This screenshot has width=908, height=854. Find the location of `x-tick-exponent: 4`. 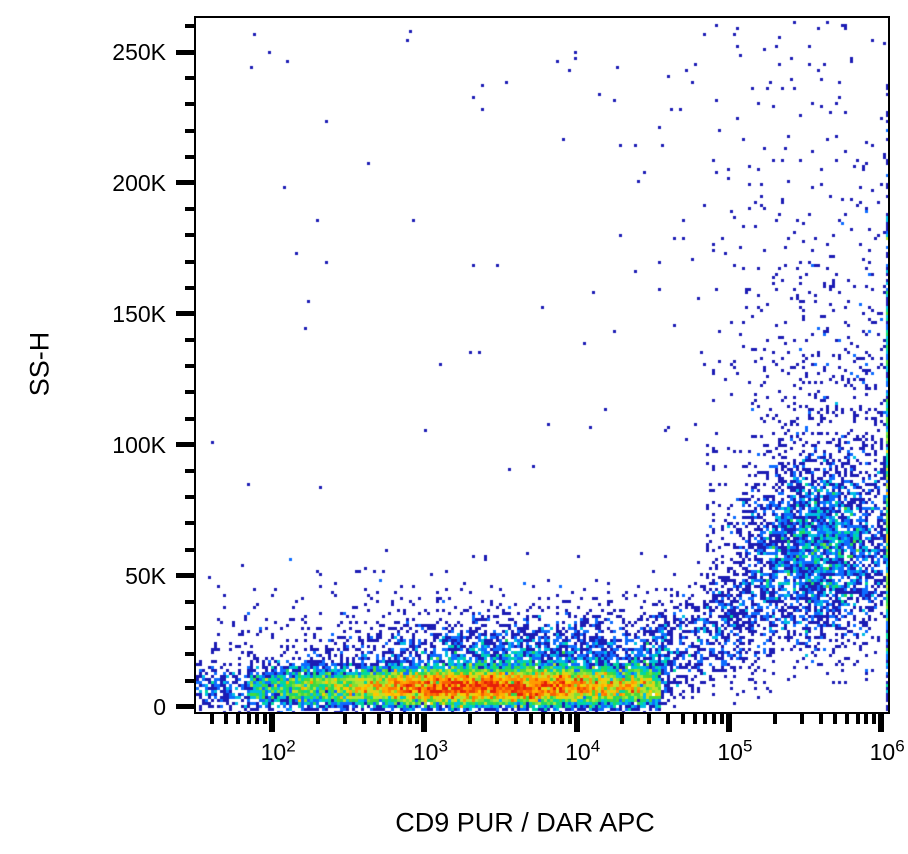

x-tick-exponent: 4 is located at coordinates (595, 746).